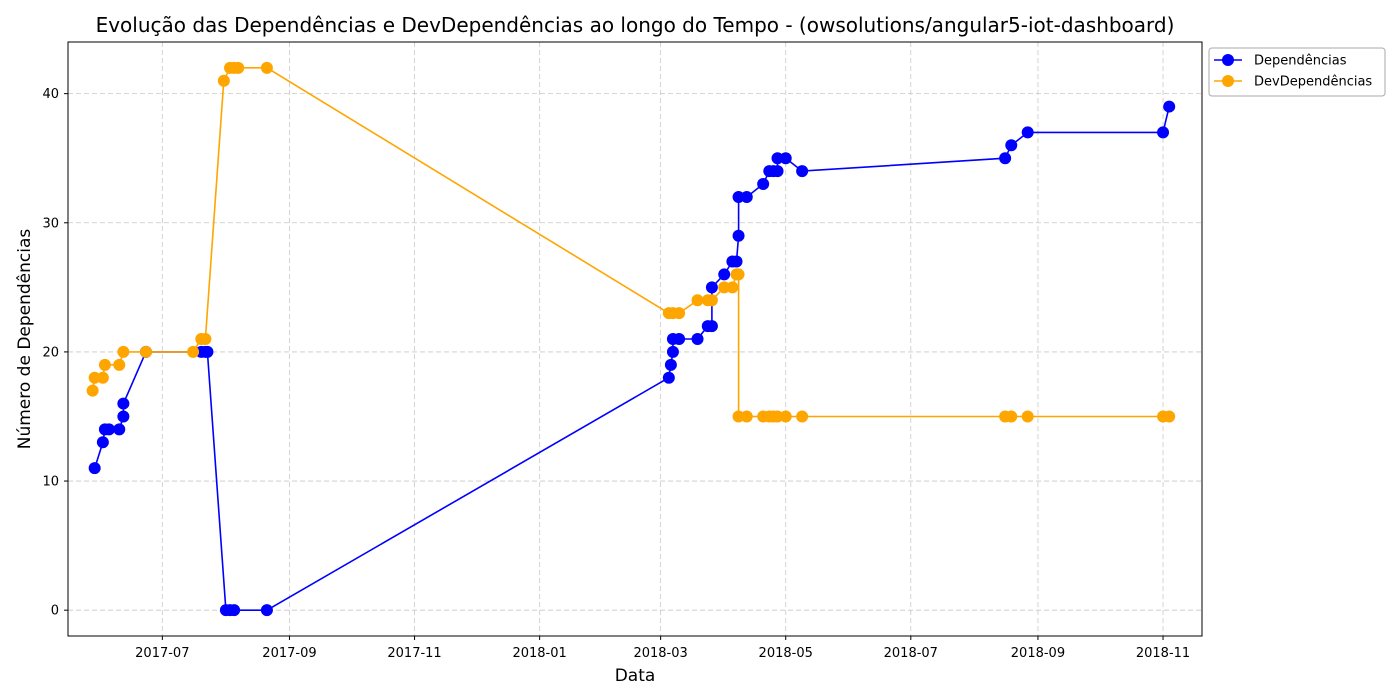 This screenshot has height=700, width=1400. What do you see at coordinates (1313, 82) in the screenshot?
I see `legend-label: DevDependências` at bounding box center [1313, 82].